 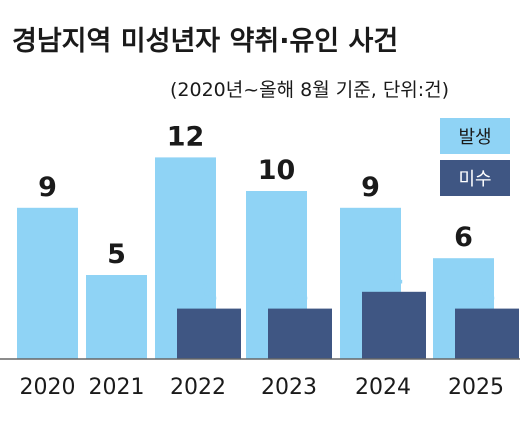 What do you see at coordinates (370, 187) in the screenshot?
I see `value-label-occurred-2024: 9` at bounding box center [370, 187].